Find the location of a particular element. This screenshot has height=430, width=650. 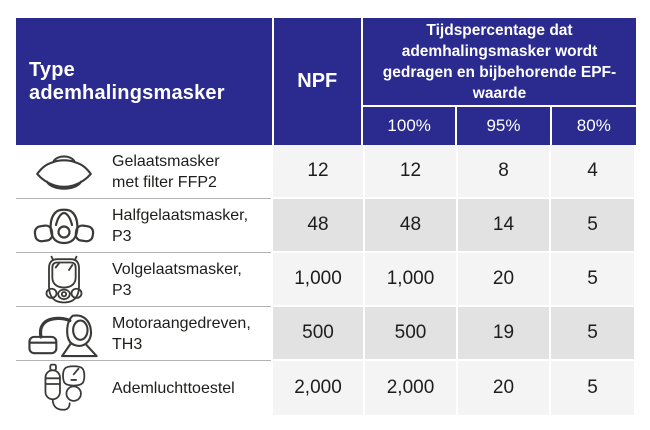

column-header-100pct: 100% is located at coordinates (409, 126).